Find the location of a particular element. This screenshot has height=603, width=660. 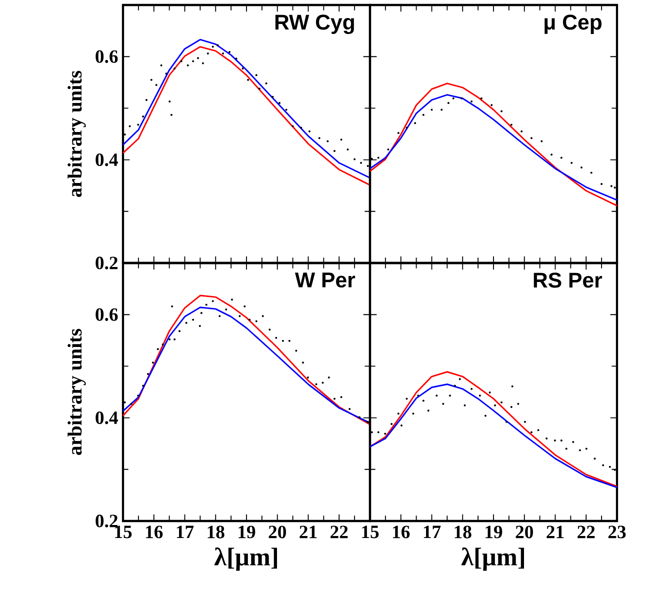

chart-title: μ Cep is located at coordinates (573, 24).